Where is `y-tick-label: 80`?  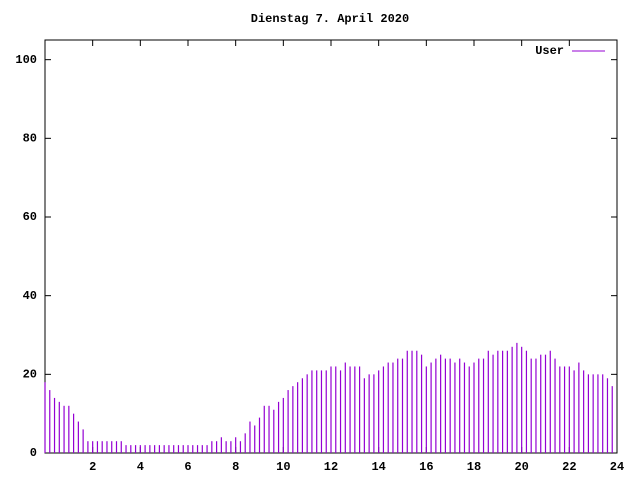
y-tick-label: 80 is located at coordinates (30, 139).